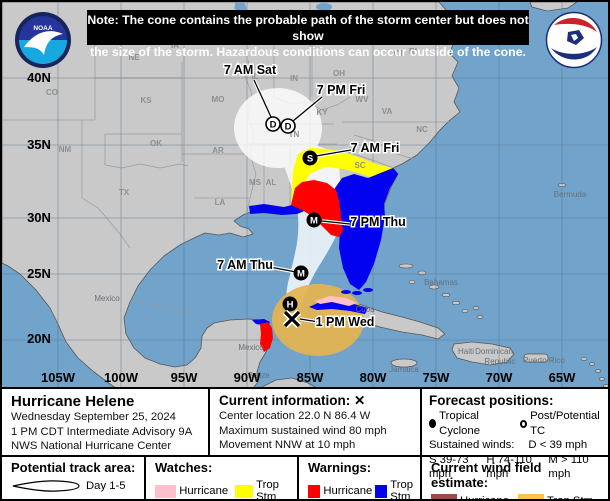 The height and width of the screenshot is (501, 610). What do you see at coordinates (360, 400) in the screenshot?
I see `current-position-x-icon: ✕` at bounding box center [360, 400].